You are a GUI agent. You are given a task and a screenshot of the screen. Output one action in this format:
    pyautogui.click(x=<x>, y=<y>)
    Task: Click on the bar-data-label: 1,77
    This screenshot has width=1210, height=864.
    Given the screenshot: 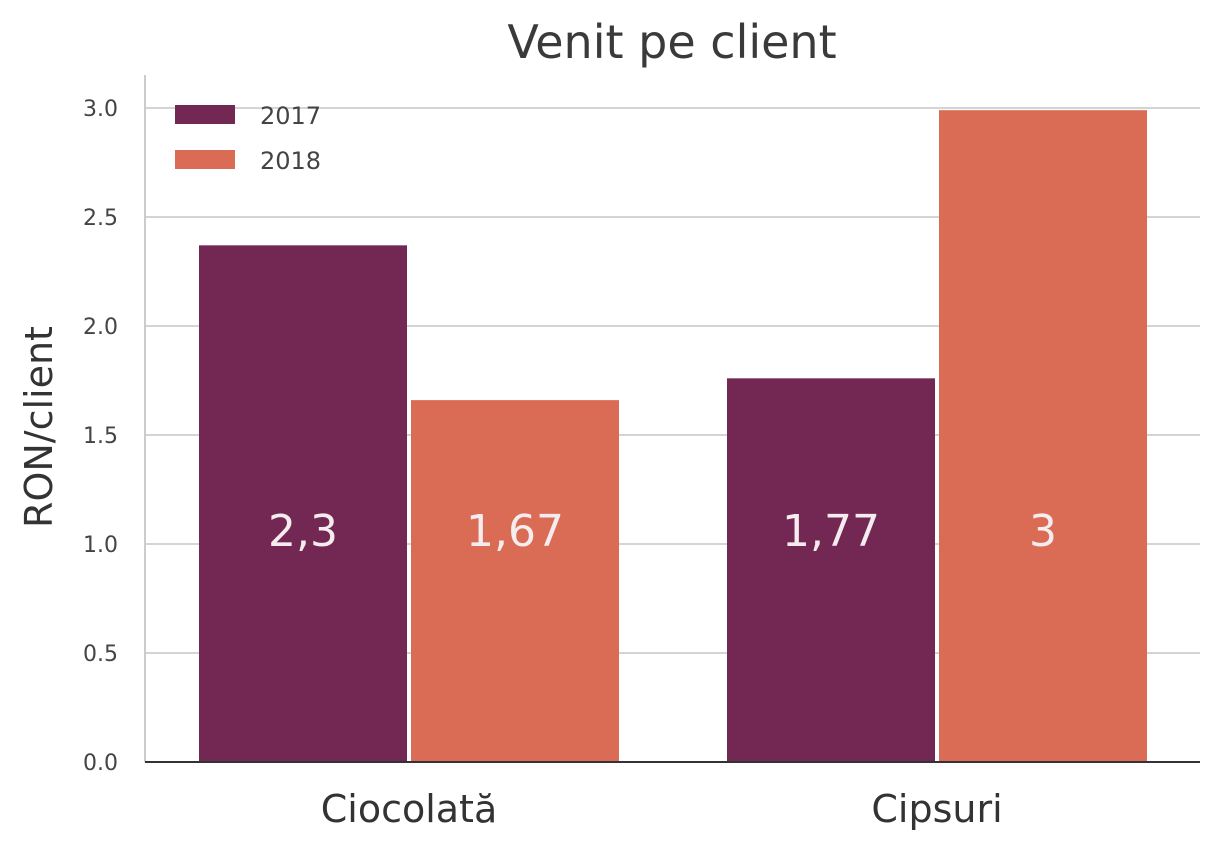 What is the action you would take?
    pyautogui.click(x=831, y=531)
    